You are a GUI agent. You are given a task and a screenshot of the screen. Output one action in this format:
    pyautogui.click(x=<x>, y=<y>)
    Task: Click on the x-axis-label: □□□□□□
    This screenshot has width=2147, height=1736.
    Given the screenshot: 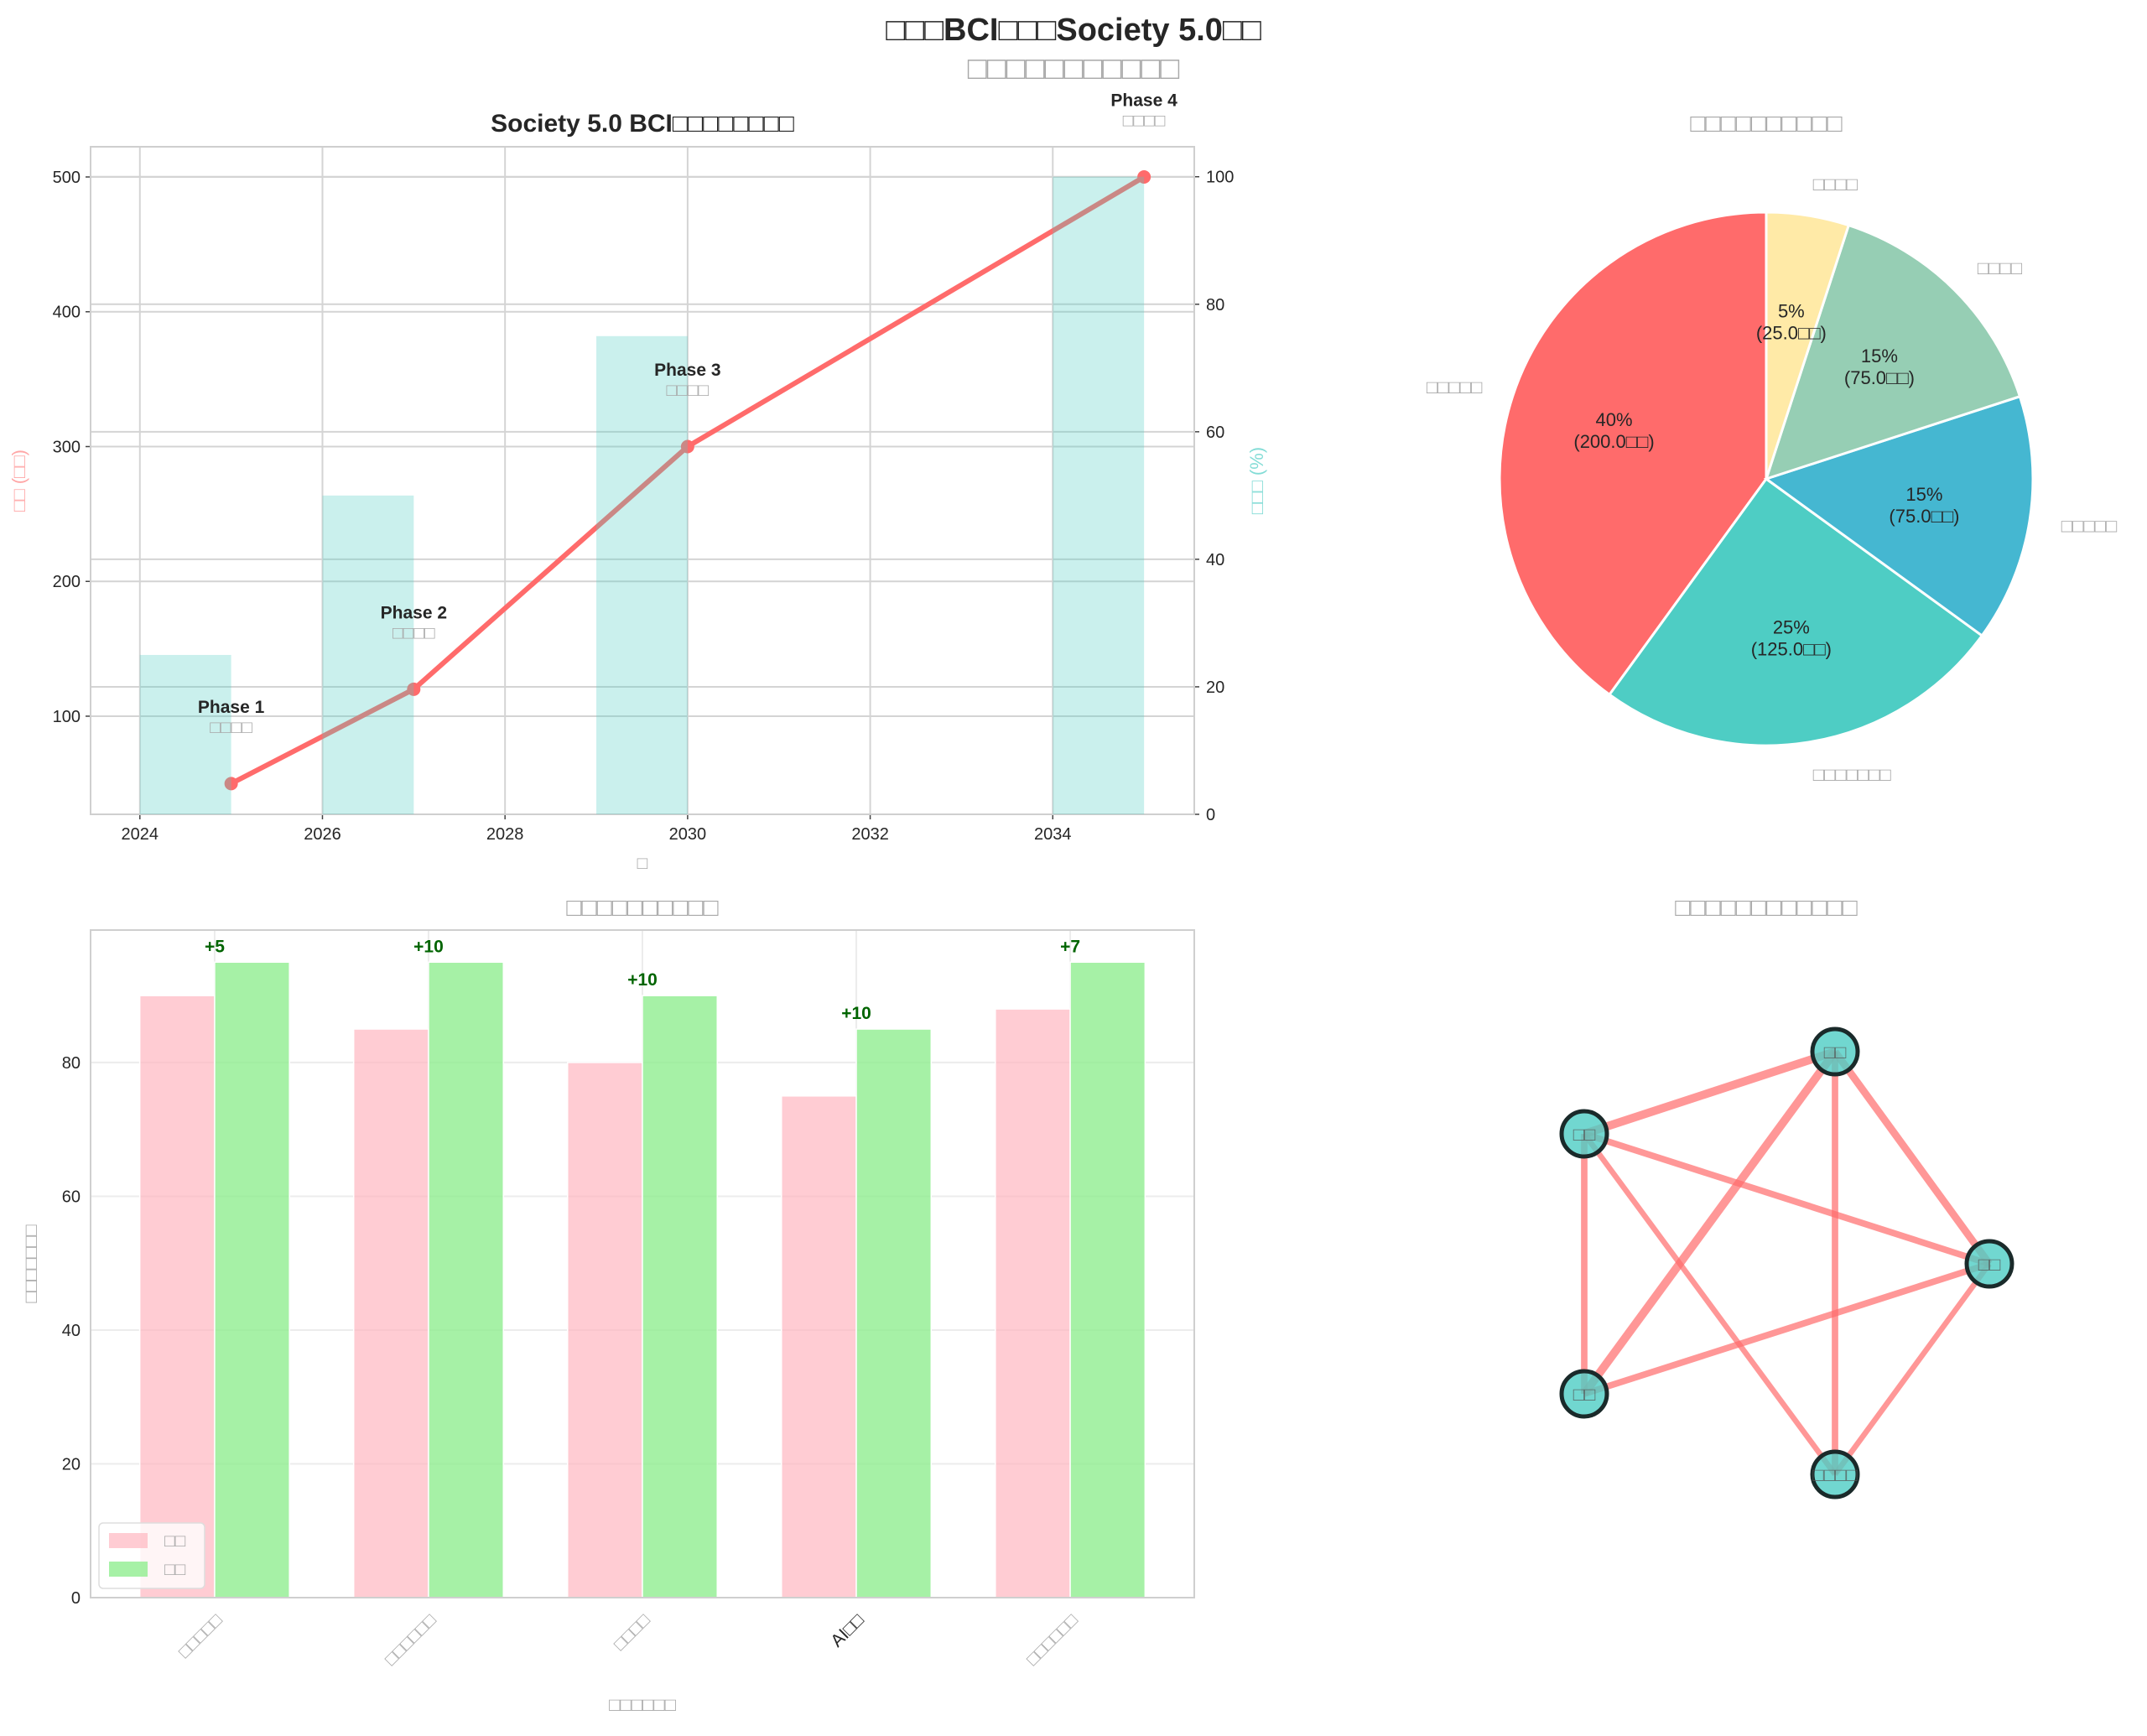 What is the action you would take?
    pyautogui.click(x=642, y=1705)
    